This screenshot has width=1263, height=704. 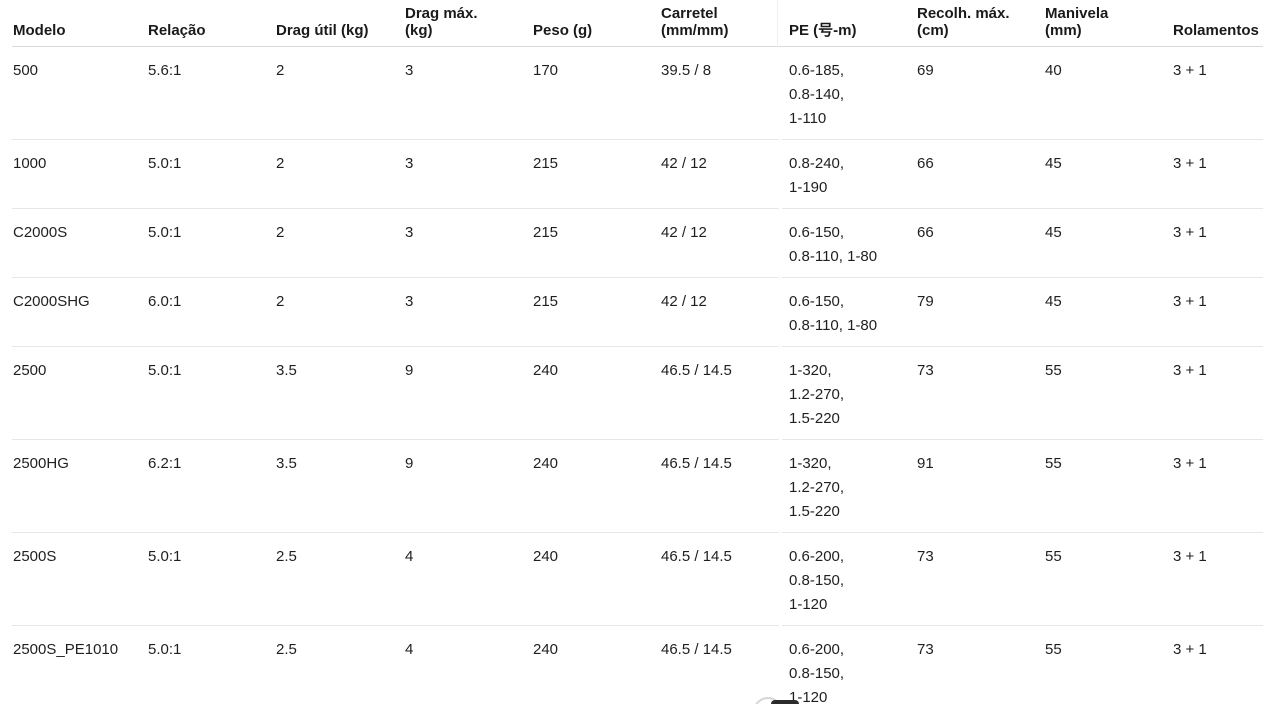 I want to click on cell-modelo: 2500S, so click(x=74, y=579).